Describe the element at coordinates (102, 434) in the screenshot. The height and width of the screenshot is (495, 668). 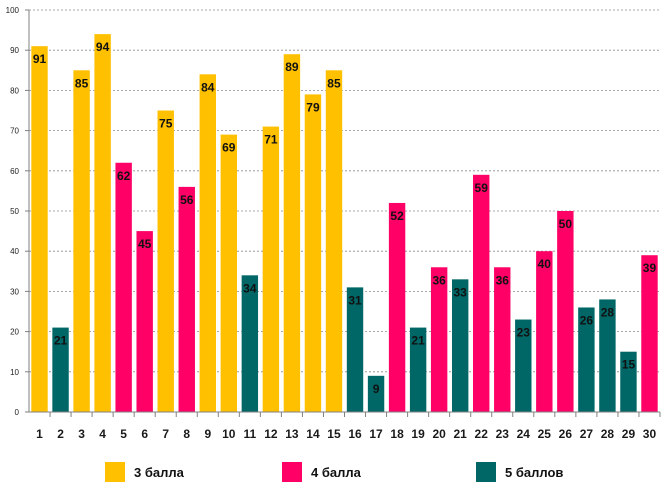
I see `x-tick-label: 4` at that location.